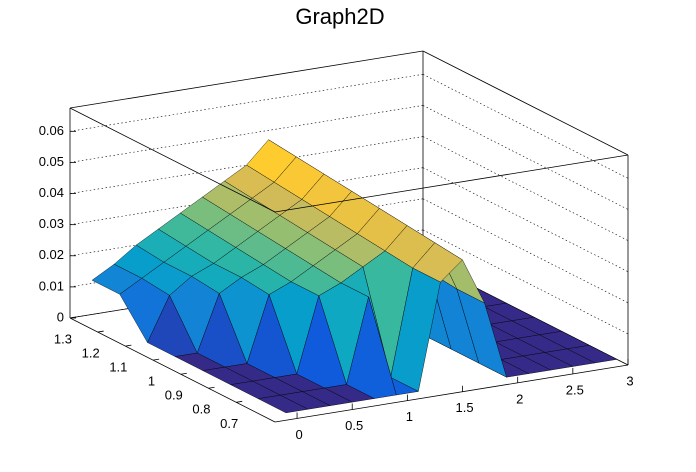 The image size is (696, 472). What do you see at coordinates (519, 398) in the screenshot?
I see `x-tick-label: 2` at bounding box center [519, 398].